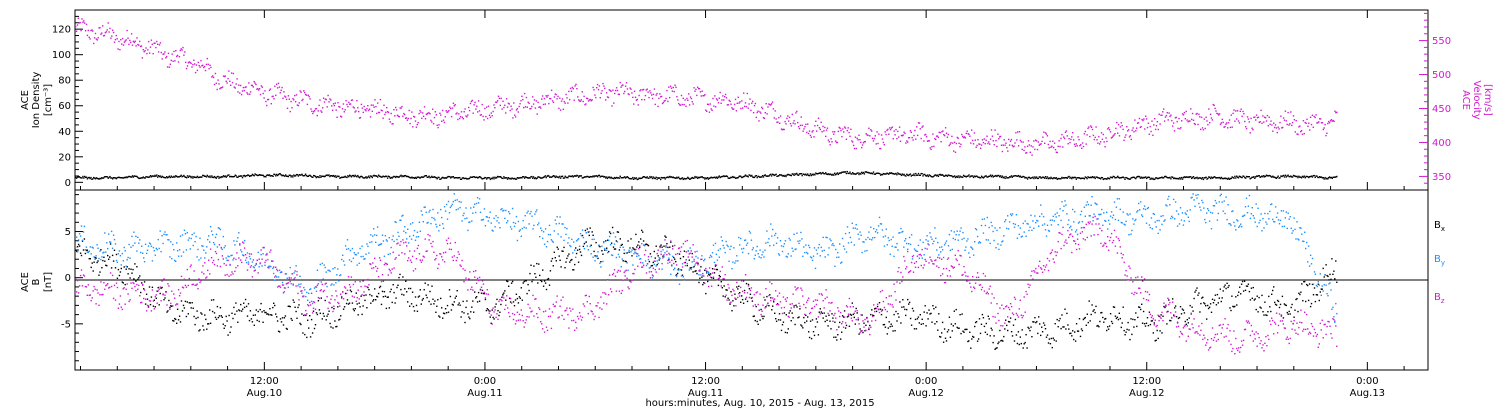  Describe the element at coordinates (925, 393) in the screenshot. I see `x-tick-label-date: Aug.12` at that location.